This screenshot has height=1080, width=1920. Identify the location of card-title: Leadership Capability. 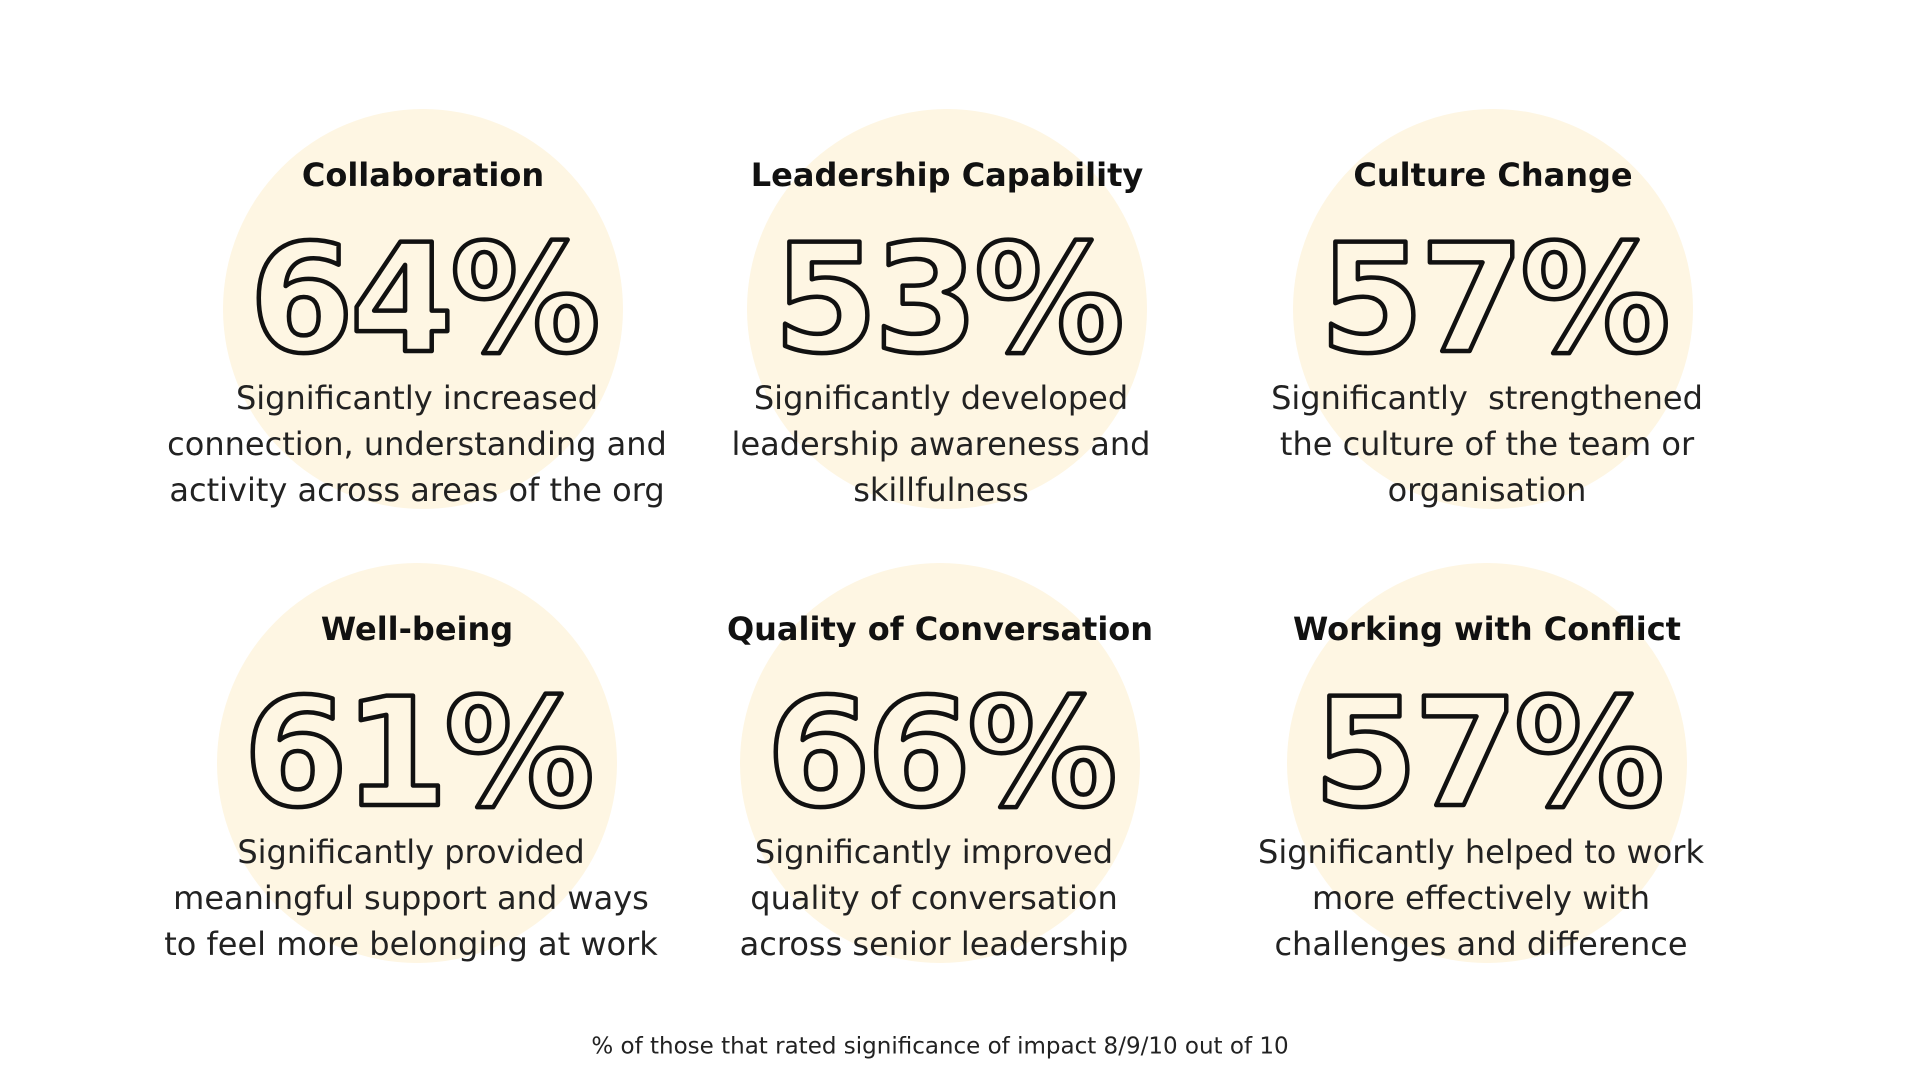
(947, 175).